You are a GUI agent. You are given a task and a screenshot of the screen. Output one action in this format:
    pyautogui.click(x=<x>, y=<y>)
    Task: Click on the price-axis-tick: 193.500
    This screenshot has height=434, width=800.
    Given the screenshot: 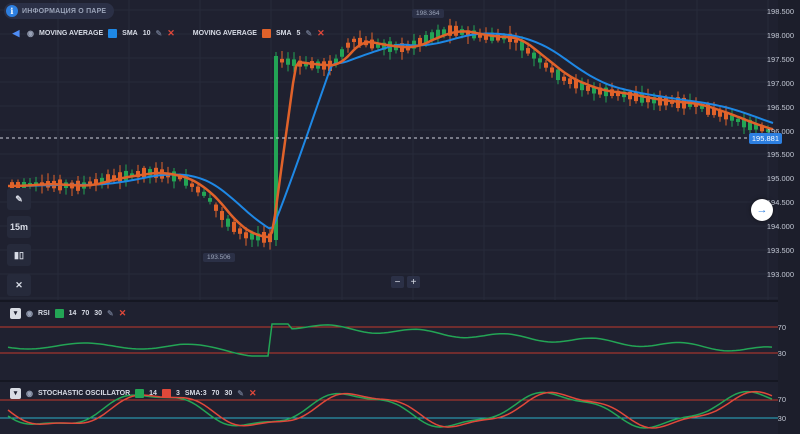 What is the action you would take?
    pyautogui.click(x=780, y=250)
    